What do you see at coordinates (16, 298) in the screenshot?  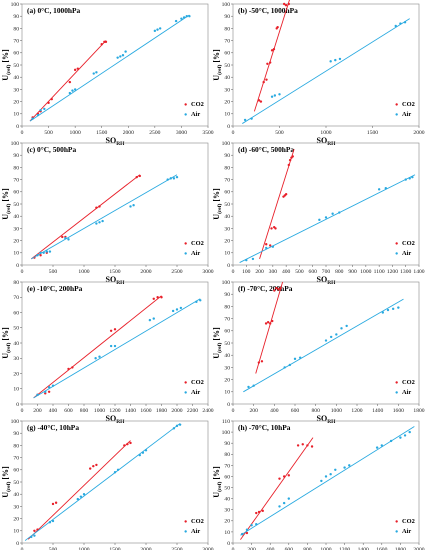 I see `y-tick-label: 70` at bounding box center [16, 298].